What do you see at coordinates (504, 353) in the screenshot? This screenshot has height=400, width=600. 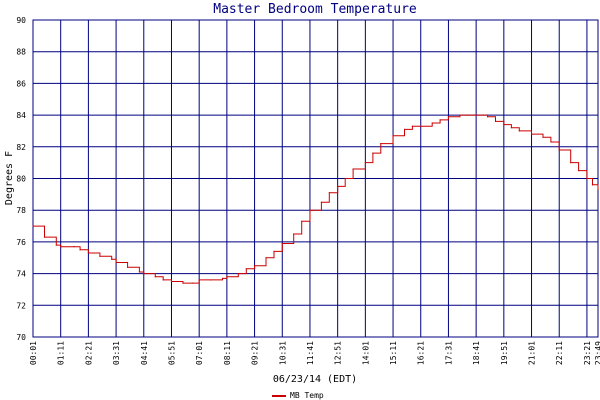 I see `x-tick-label: 19:51` at bounding box center [504, 353].